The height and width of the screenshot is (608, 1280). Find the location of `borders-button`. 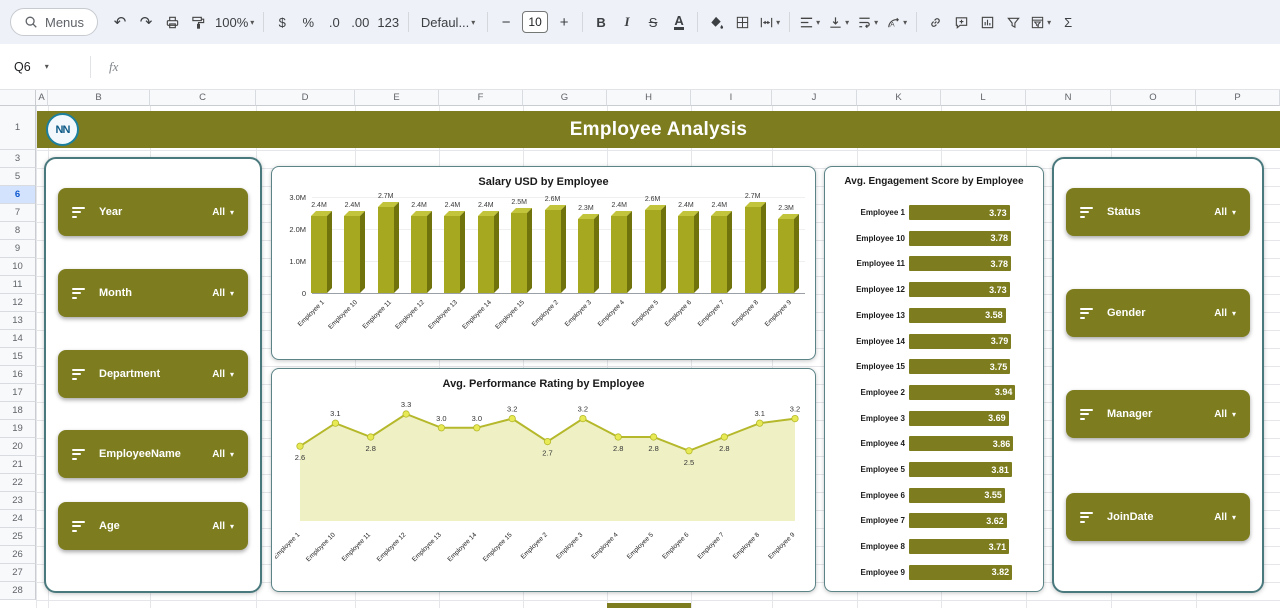

borders-button is located at coordinates (742, 22).